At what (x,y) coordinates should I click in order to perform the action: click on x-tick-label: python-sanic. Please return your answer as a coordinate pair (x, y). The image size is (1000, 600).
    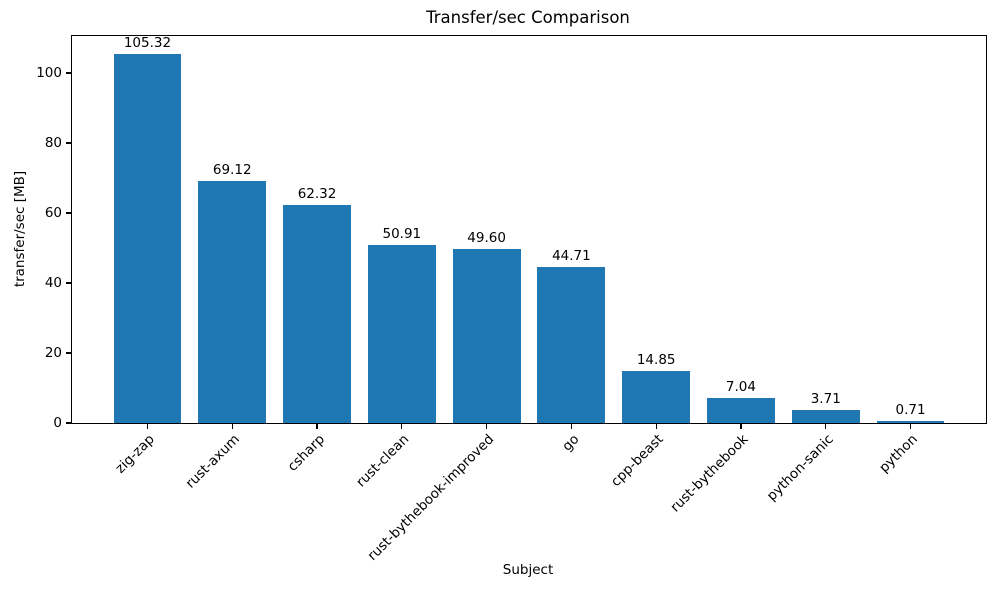
    Looking at the image, I should click on (800, 468).